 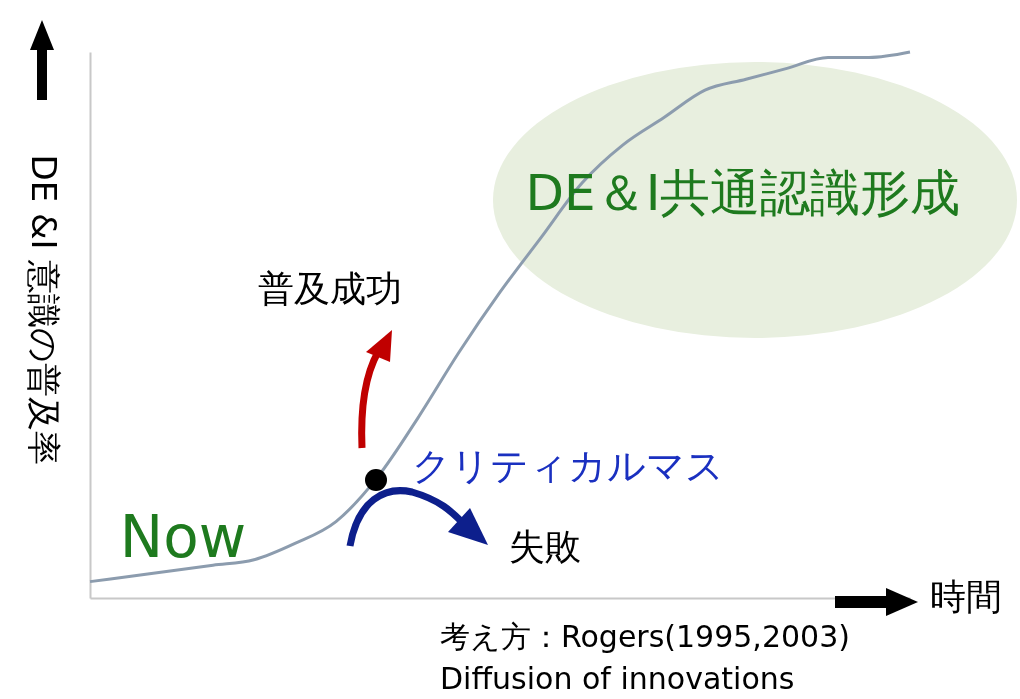 I want to click on text: Diffusion of innovations, so click(x=617, y=678).